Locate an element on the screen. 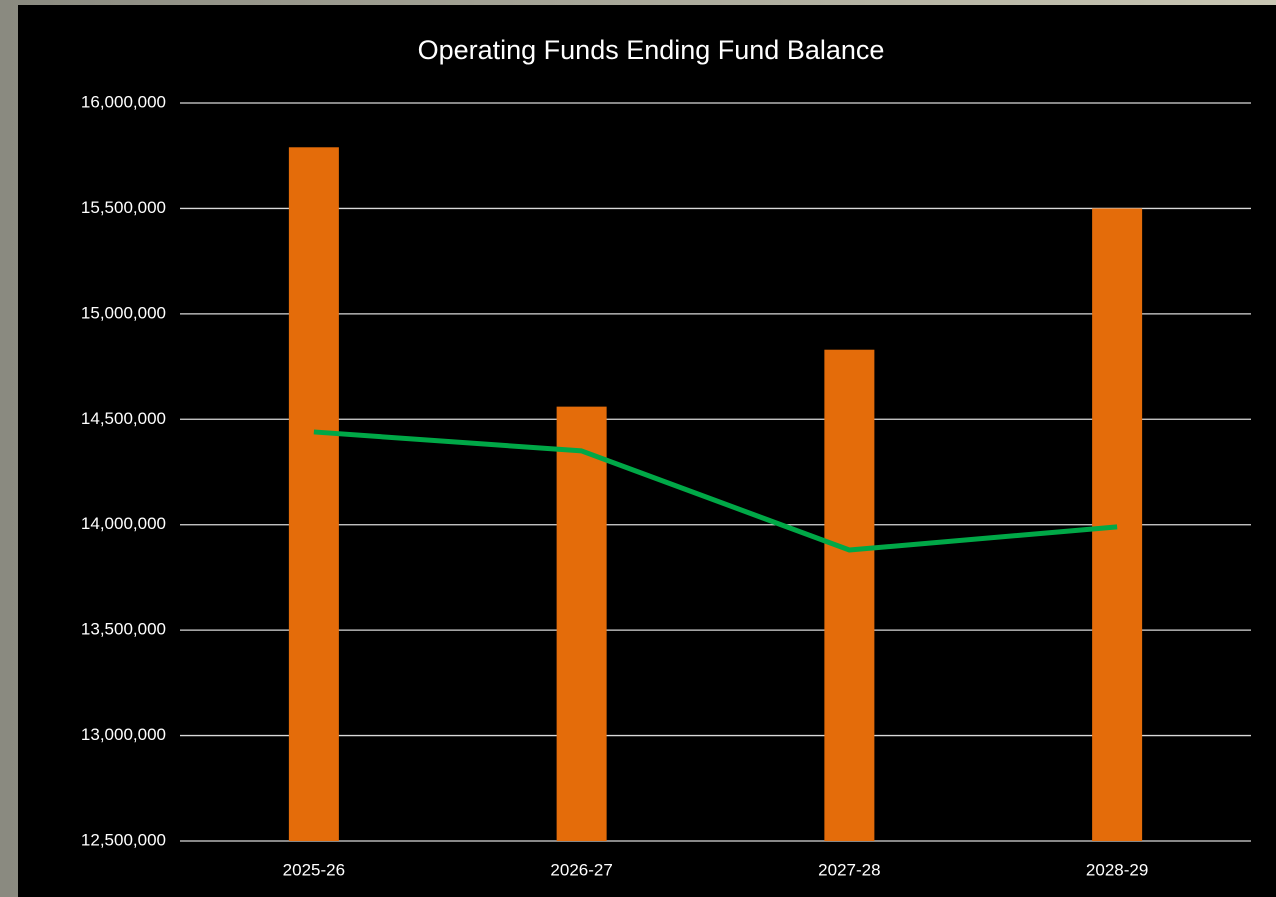 Image resolution: width=1276 pixels, height=897 pixels. x-tick-label: 2025-26 is located at coordinates (314, 869).